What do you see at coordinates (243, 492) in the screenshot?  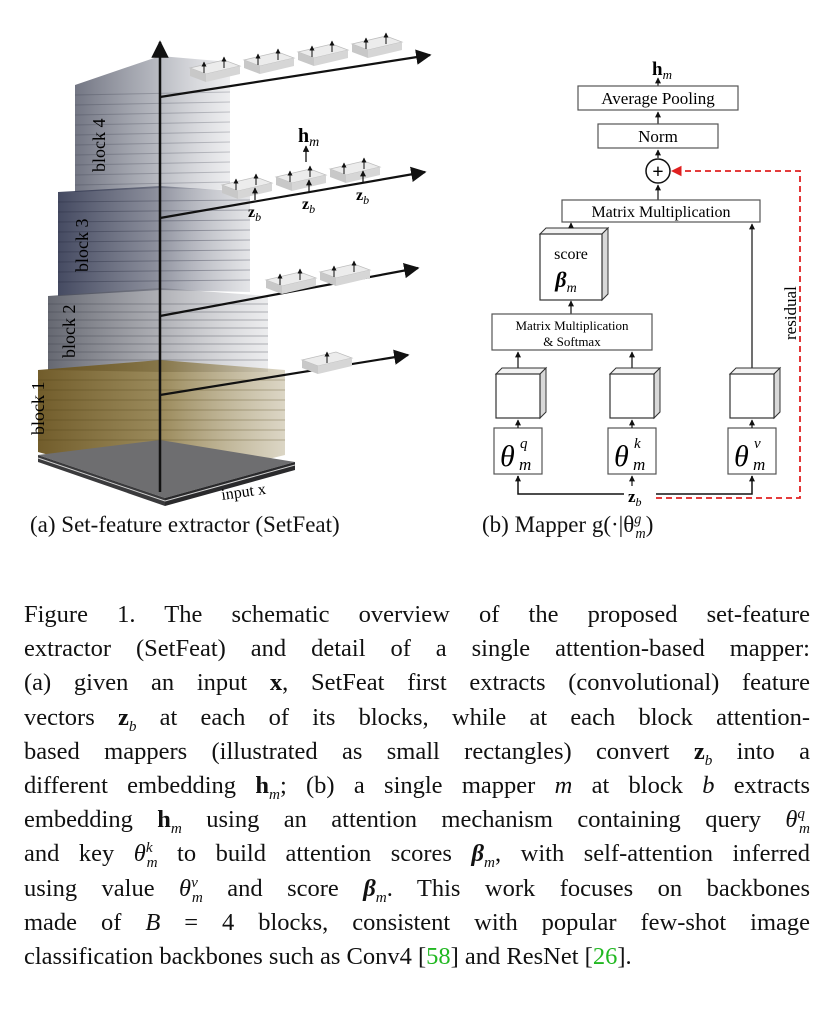 I see `input-x-label: input x` at bounding box center [243, 492].